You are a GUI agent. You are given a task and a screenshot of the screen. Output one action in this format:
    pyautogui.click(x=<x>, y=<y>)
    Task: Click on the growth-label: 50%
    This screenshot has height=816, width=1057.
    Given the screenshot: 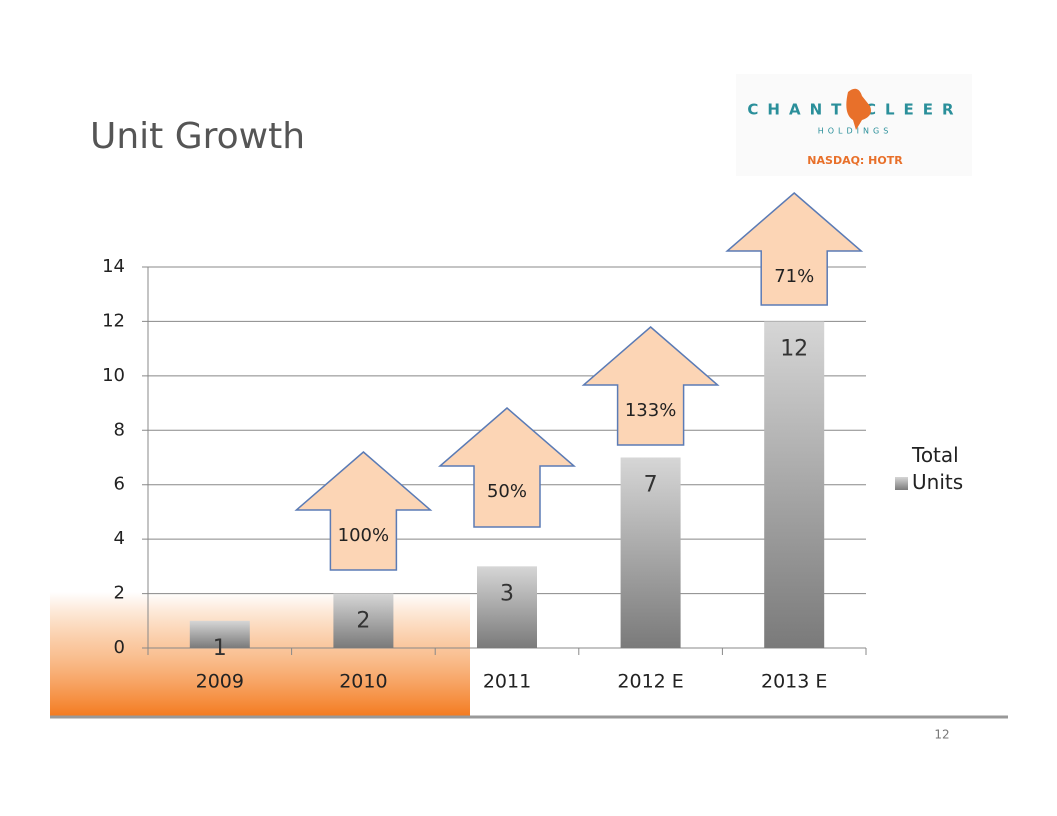 What is the action you would take?
    pyautogui.click(x=507, y=491)
    